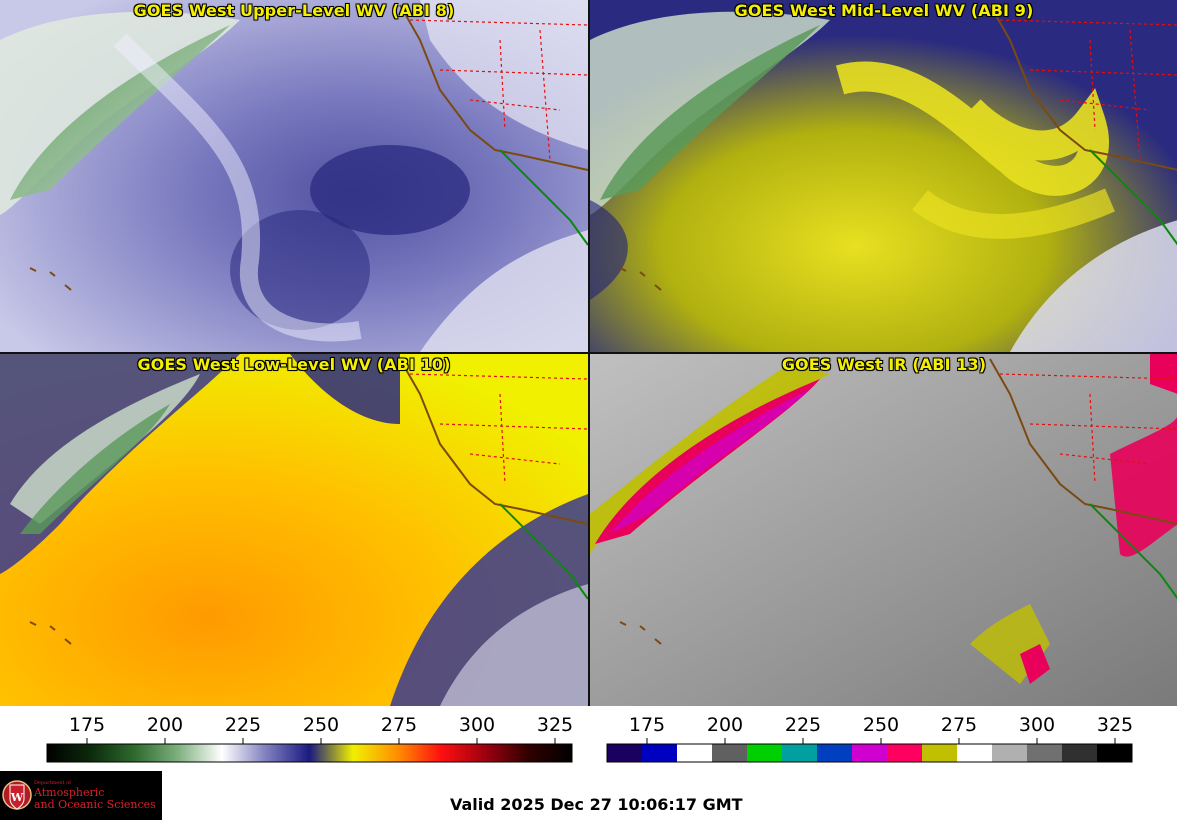 Image resolution: width=1177 pixels, height=820 pixels. Describe the element at coordinates (52, 783) in the screenshot. I see `logo-line-department: Department of` at that location.